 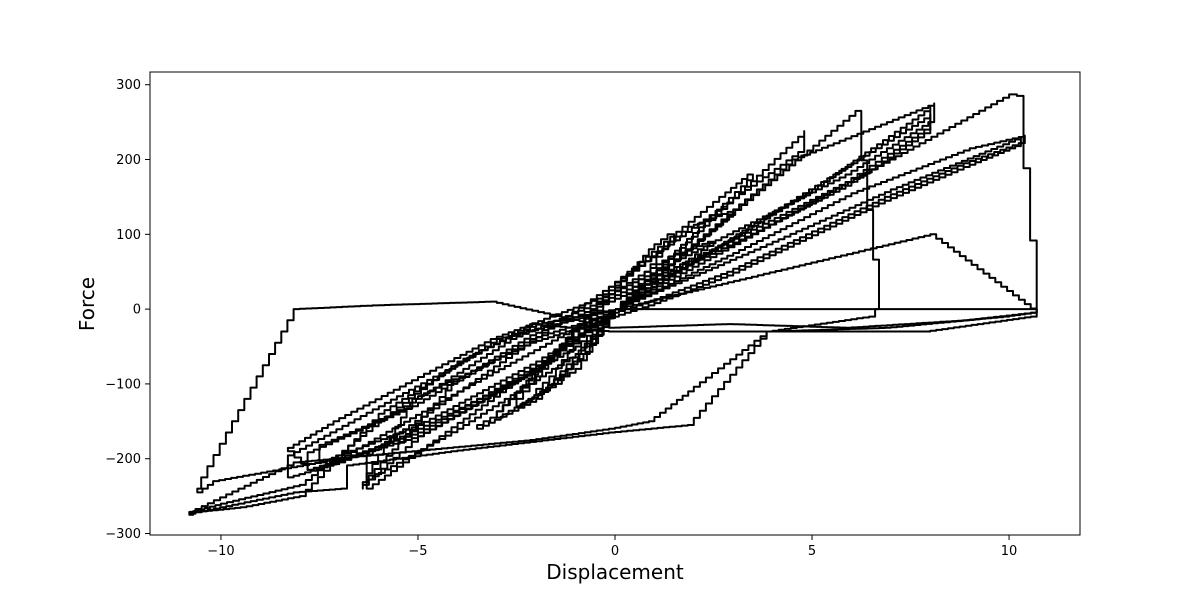 What do you see at coordinates (812, 551) in the screenshot?
I see `x-tick-label: 5` at bounding box center [812, 551].